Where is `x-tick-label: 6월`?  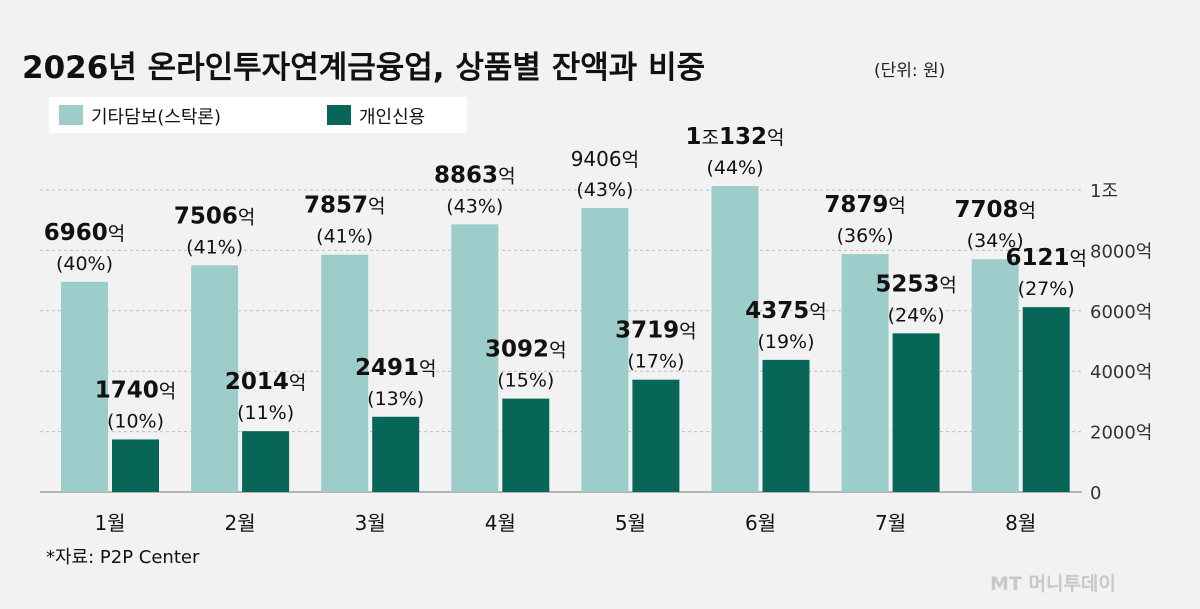
x-tick-label: 6월 is located at coordinates (760, 523).